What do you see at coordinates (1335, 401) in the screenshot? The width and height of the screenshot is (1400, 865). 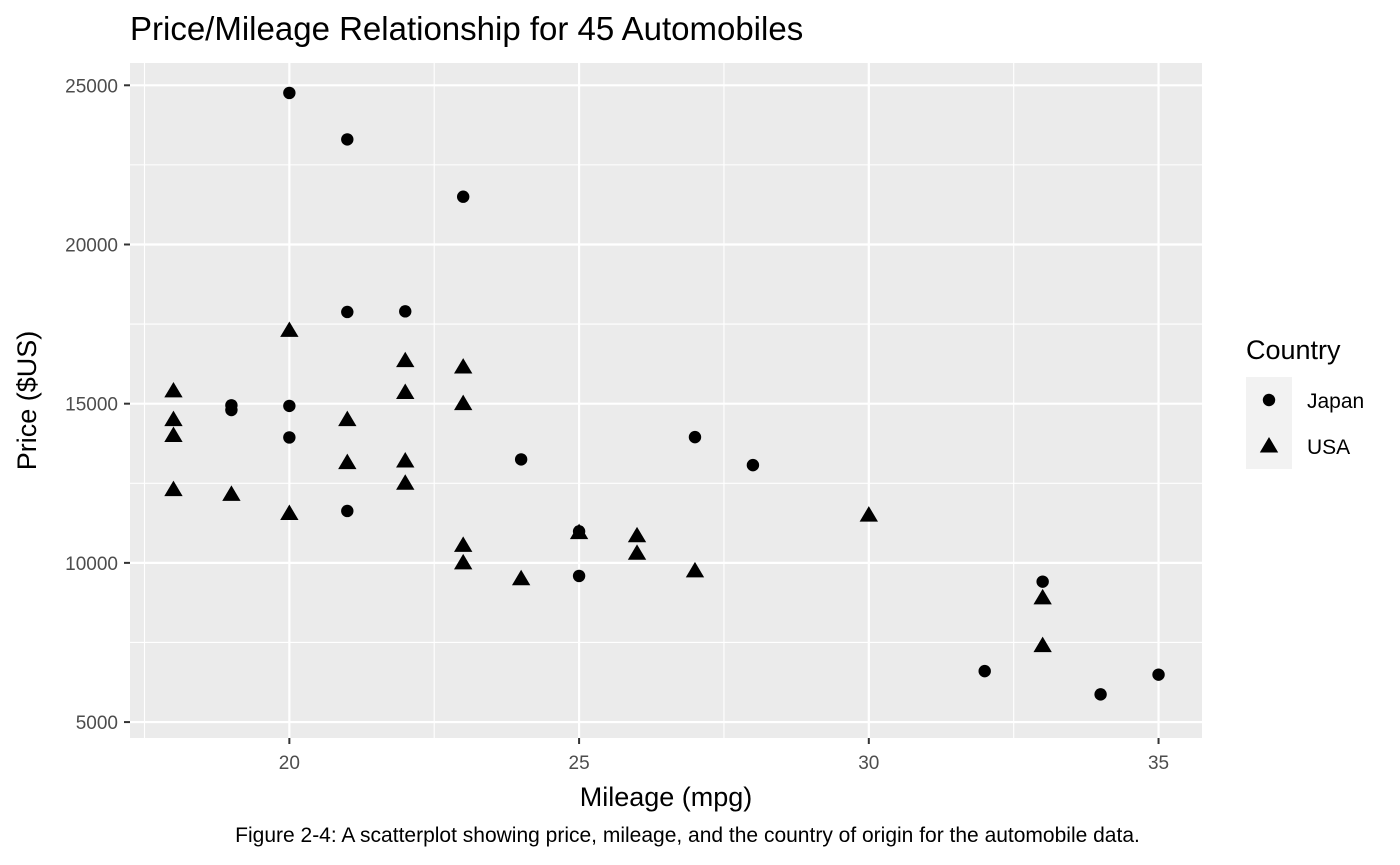 I see `legend-label-japan: Japan` at bounding box center [1335, 401].